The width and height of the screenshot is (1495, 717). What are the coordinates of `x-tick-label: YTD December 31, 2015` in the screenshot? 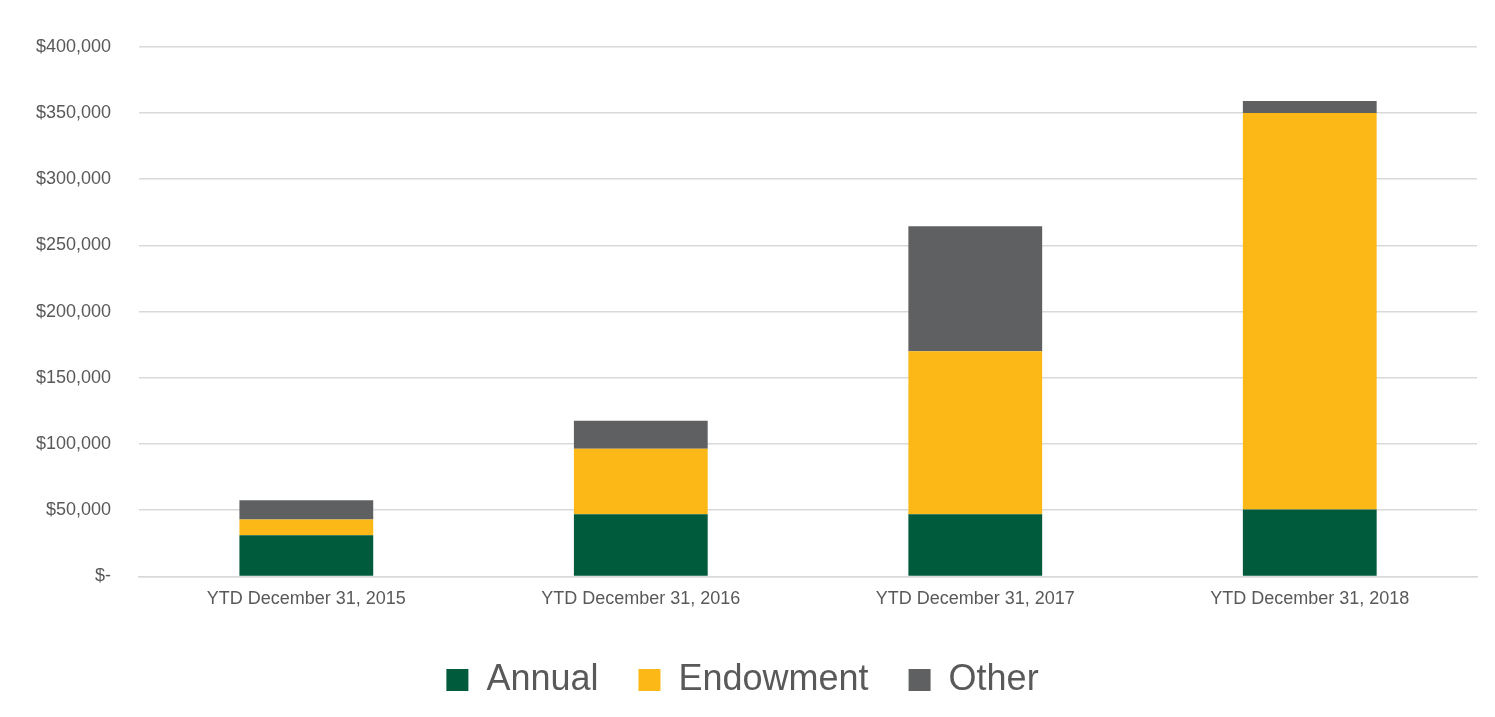 It's located at (306, 598).